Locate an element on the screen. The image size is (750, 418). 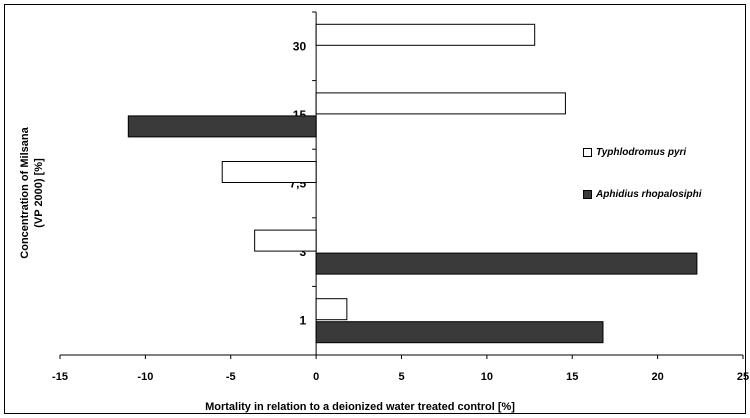
y-category-label: 1 is located at coordinates (302, 321).